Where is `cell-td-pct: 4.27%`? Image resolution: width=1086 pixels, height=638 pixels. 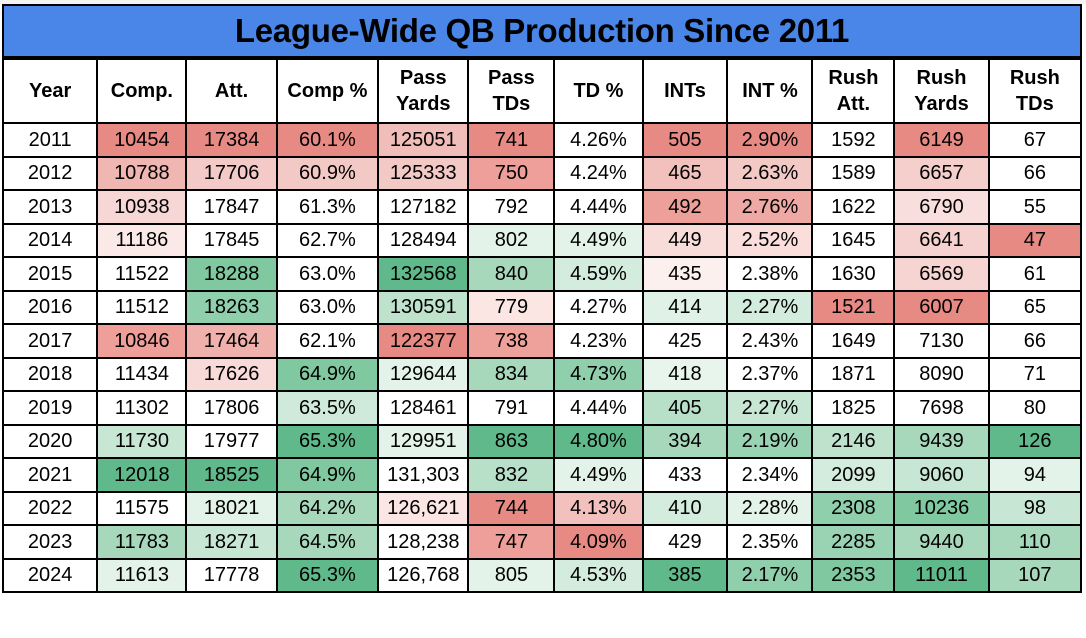 cell-td-pct: 4.27% is located at coordinates (598, 307).